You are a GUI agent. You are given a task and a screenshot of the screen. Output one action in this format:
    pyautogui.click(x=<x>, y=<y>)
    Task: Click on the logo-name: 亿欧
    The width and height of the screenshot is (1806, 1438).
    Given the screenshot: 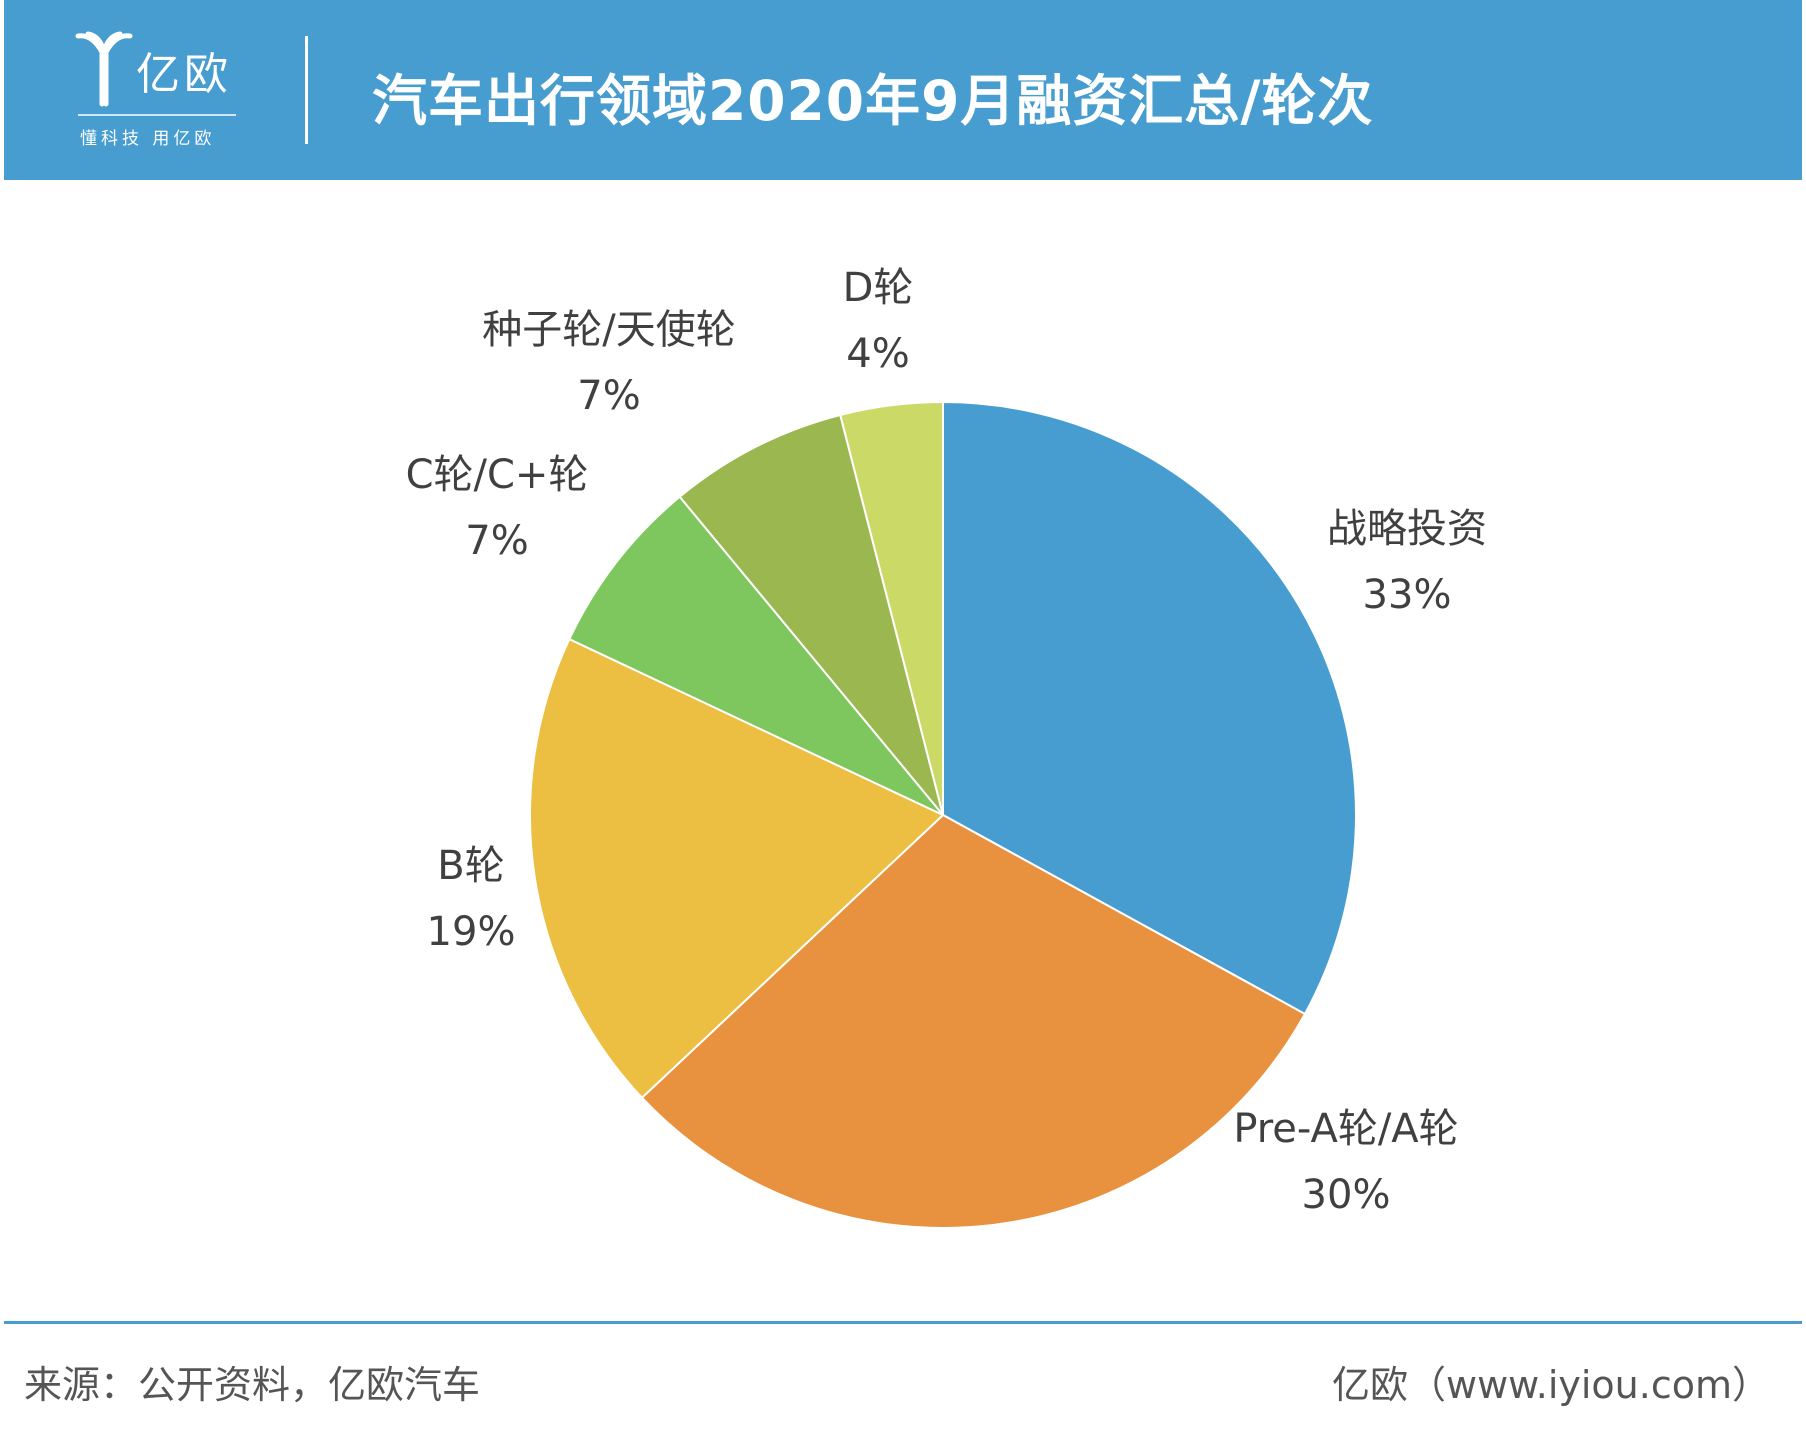 What is the action you would take?
    pyautogui.click(x=184, y=74)
    